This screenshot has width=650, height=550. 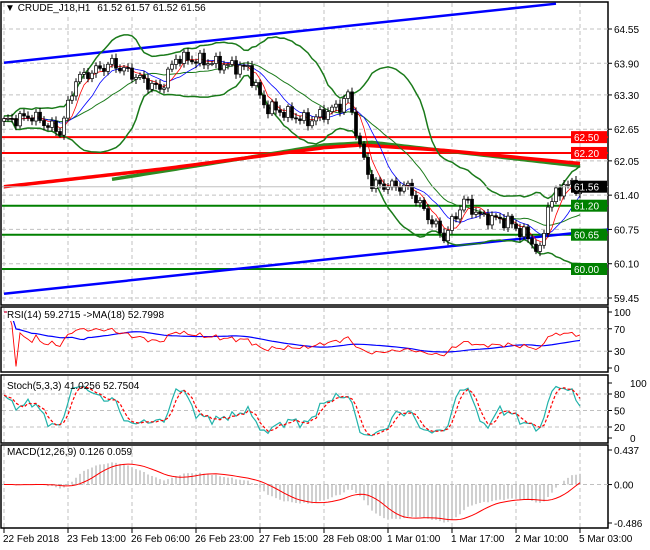 What do you see at coordinates (73, 386) in the screenshot?
I see `stoch-title: Stoch(5,3,3) 41.0256 52.7504` at bounding box center [73, 386].